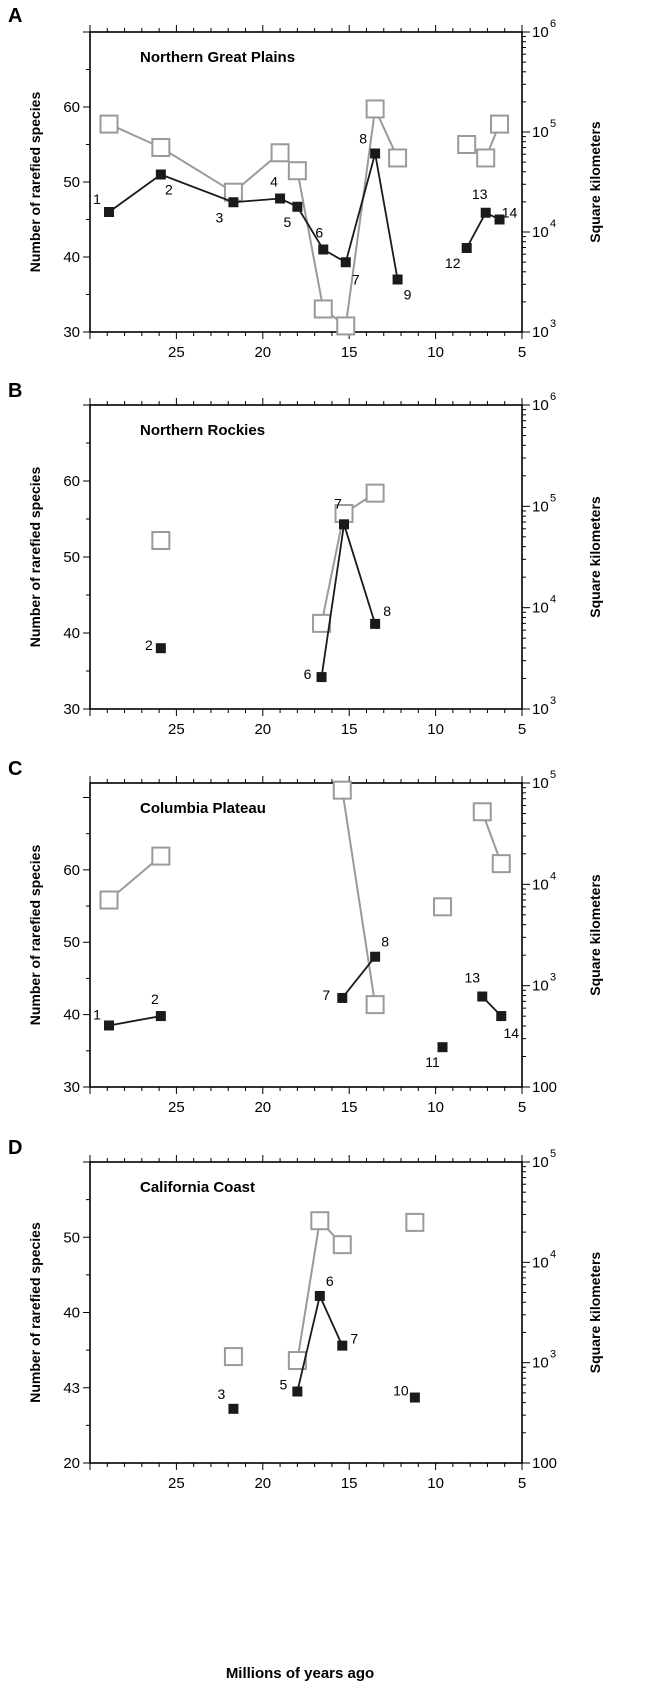  What do you see at coordinates (544, 1087) in the screenshot?
I see `y2-tick-label-base: 100` at bounding box center [544, 1087].